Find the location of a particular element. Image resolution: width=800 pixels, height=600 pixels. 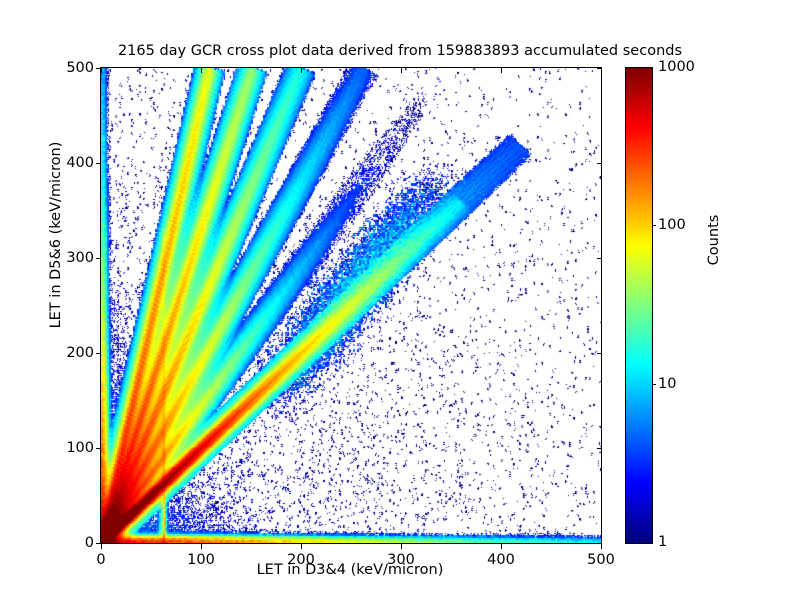

colorbar-gradient is located at coordinates (639, 305).